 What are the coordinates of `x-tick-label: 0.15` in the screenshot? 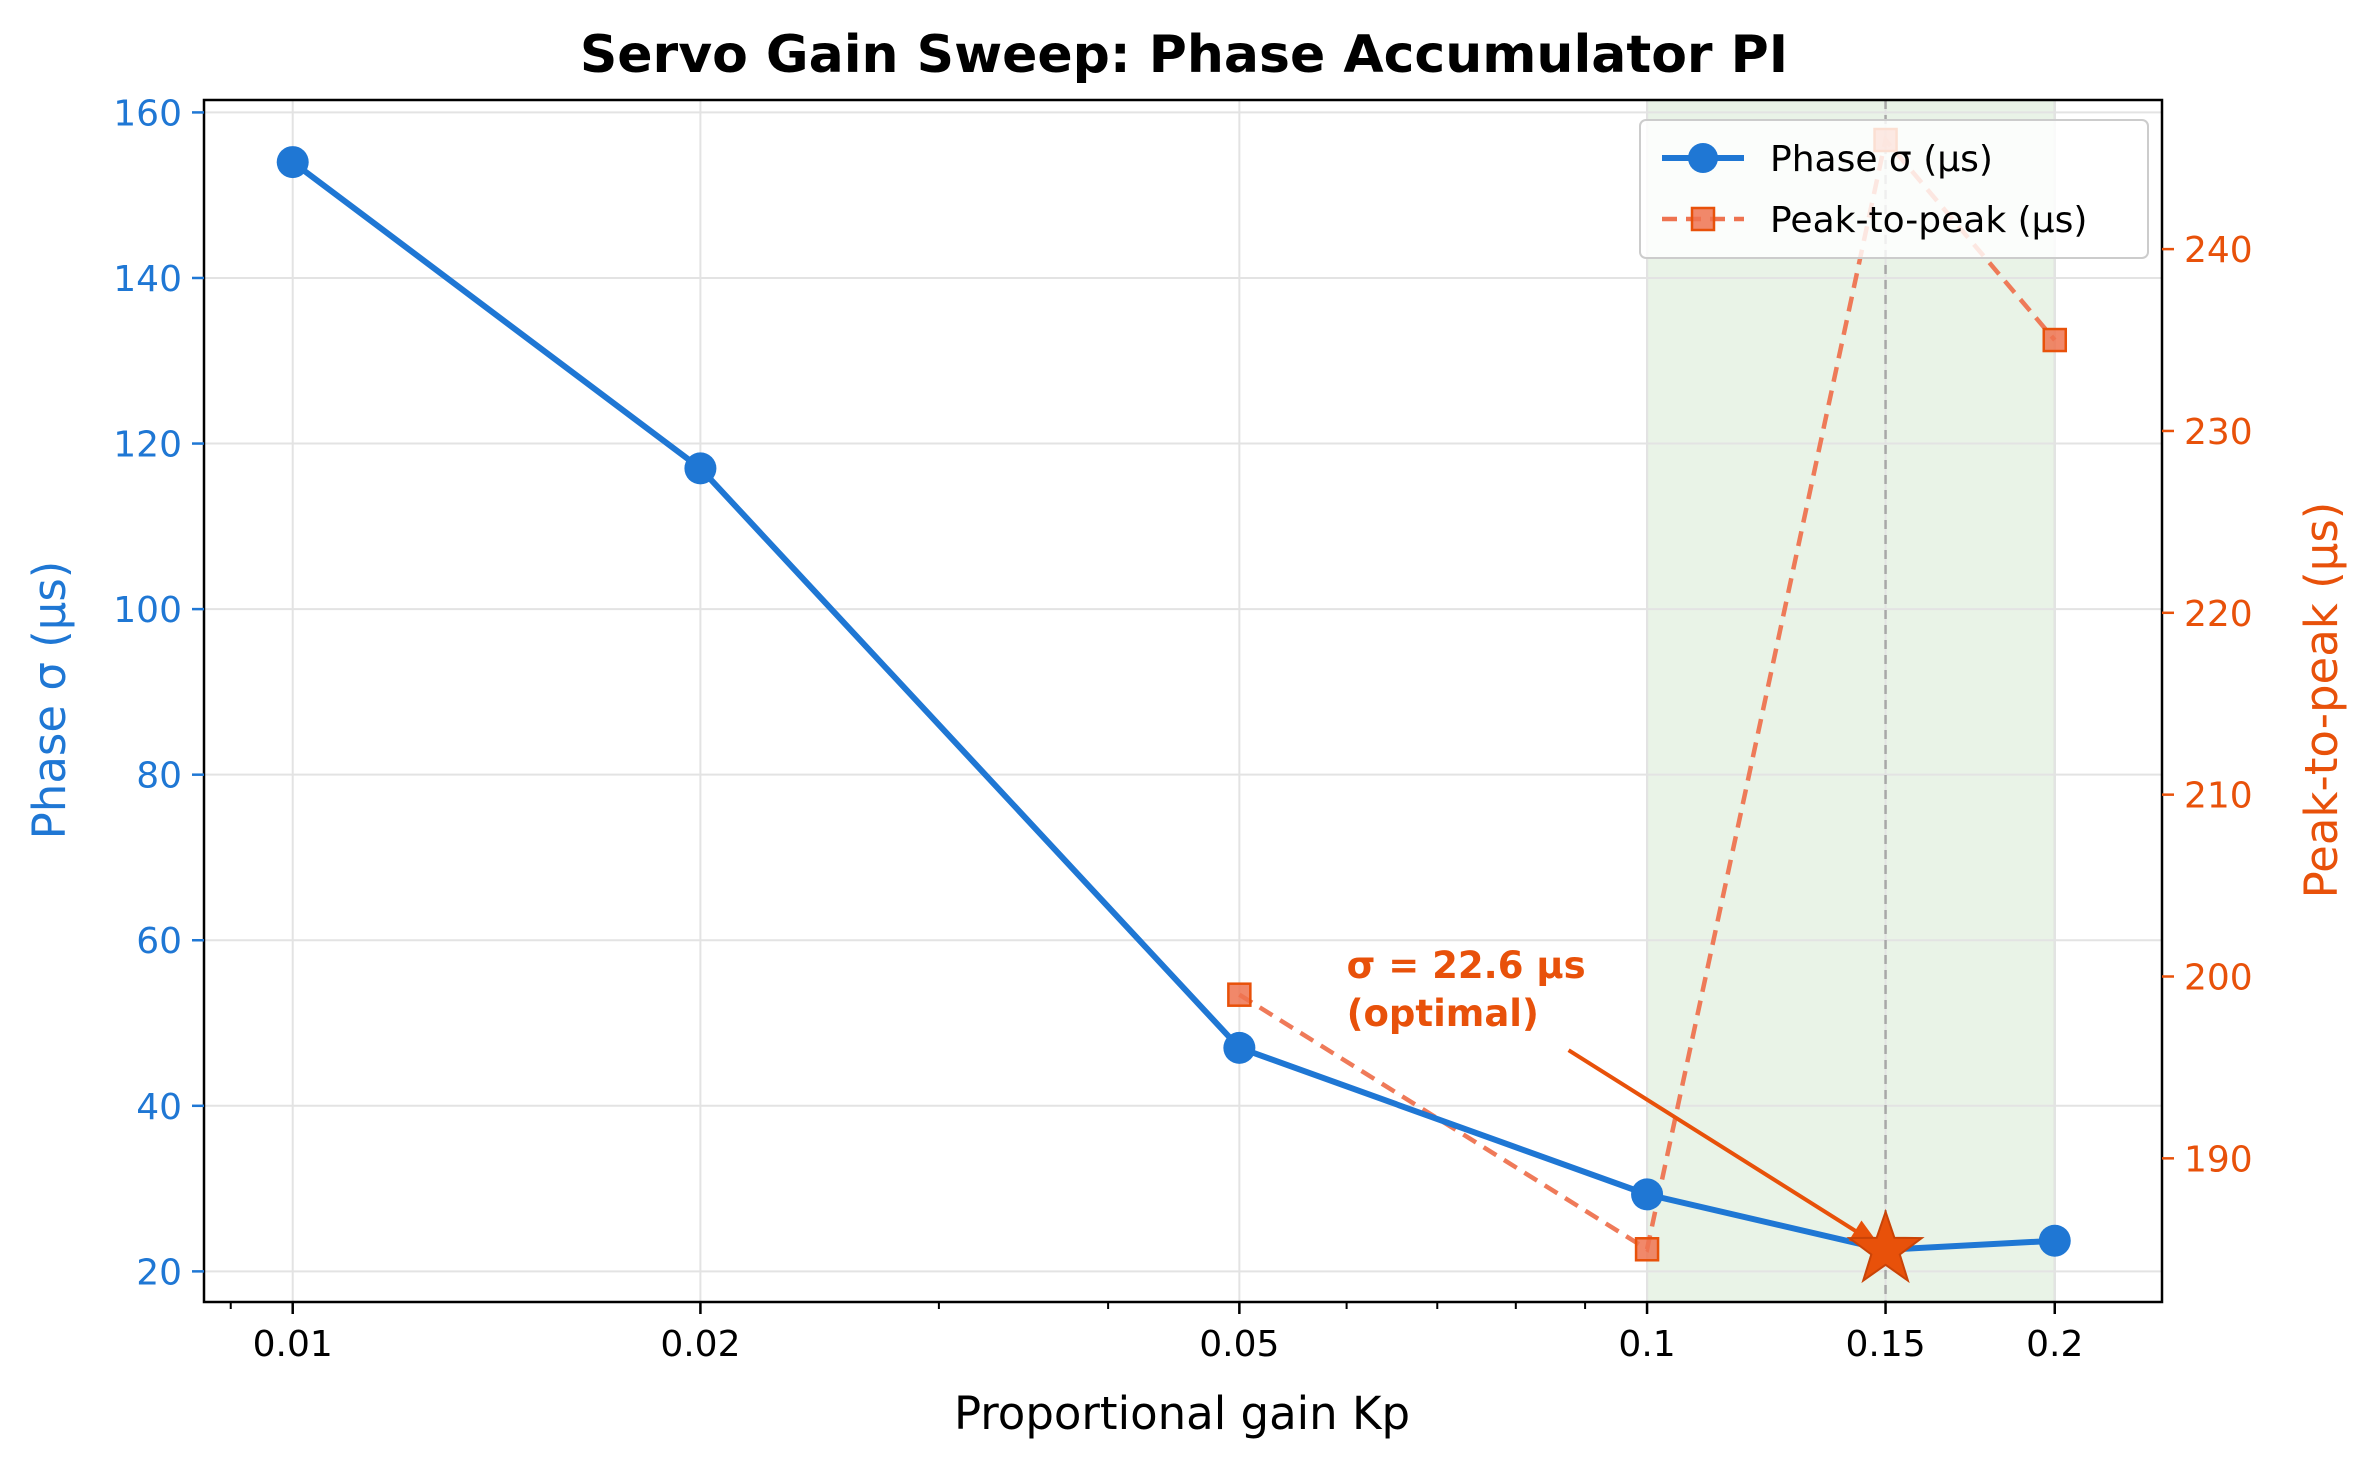 It's located at (1885, 1344).